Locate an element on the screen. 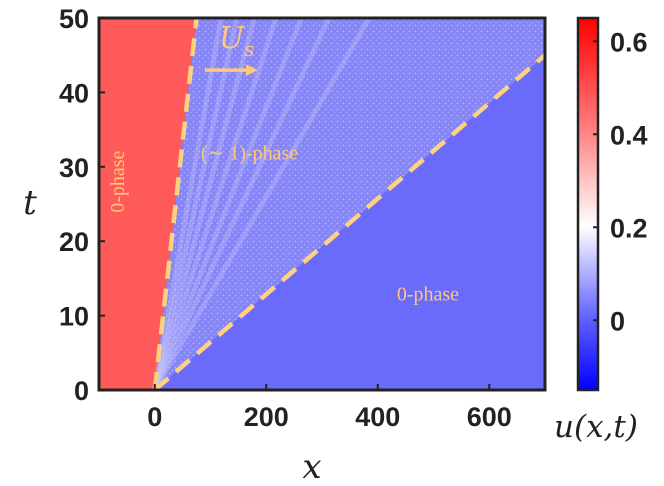  x-tick-label: 400 is located at coordinates (377, 417).